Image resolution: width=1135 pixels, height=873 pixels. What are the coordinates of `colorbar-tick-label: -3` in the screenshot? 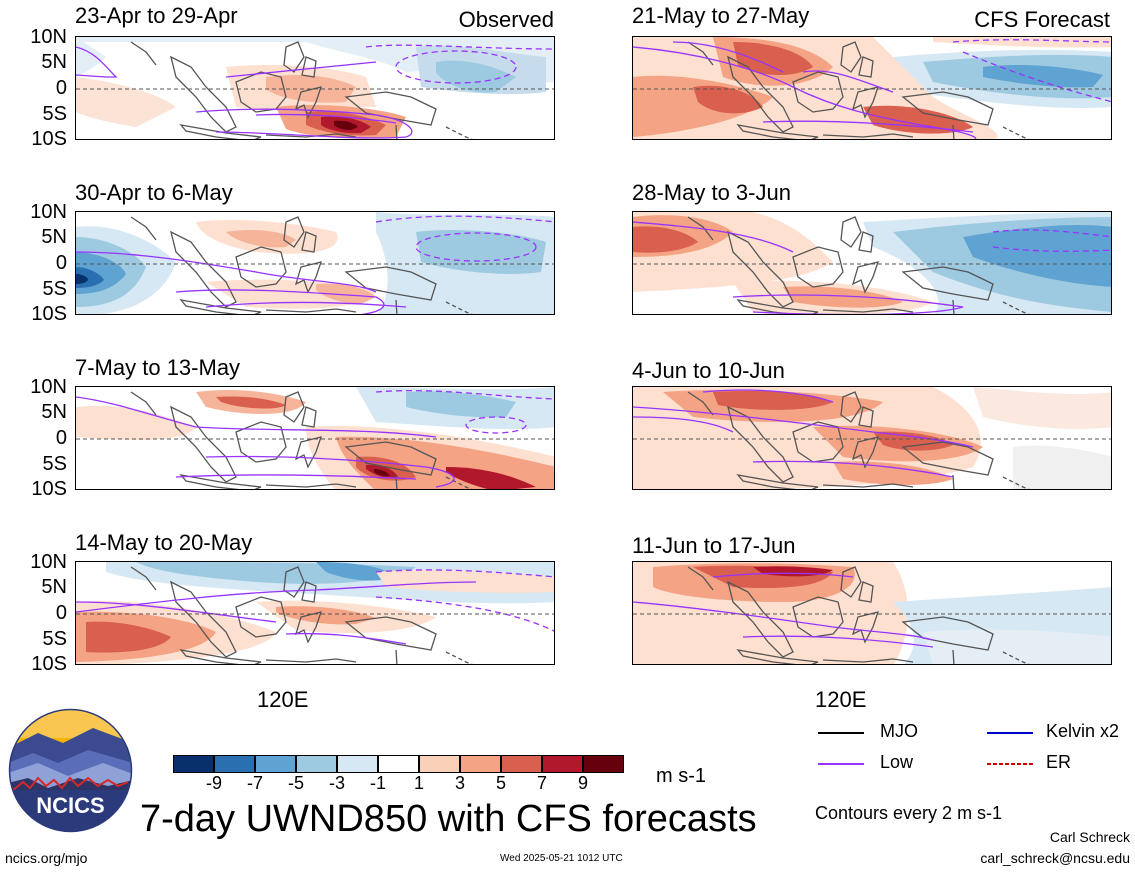 It's located at (336, 783).